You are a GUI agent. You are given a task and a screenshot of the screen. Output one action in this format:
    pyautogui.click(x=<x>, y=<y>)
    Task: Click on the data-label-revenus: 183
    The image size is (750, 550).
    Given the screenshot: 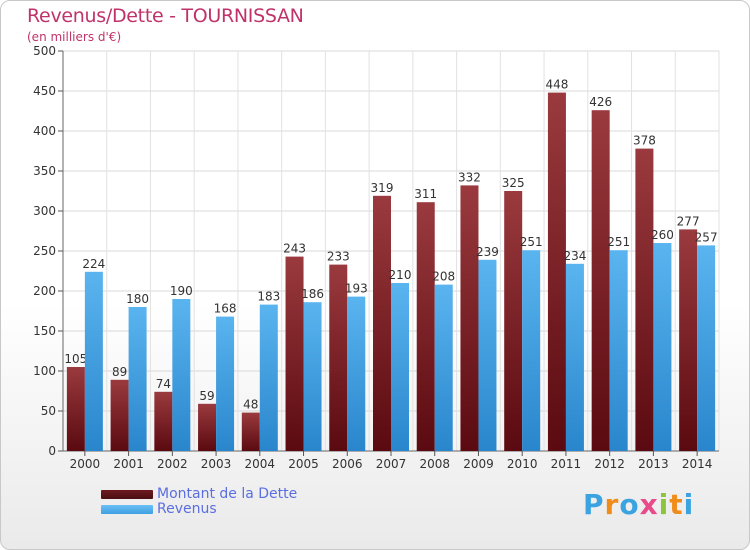 What is the action you would take?
    pyautogui.click(x=268, y=297)
    